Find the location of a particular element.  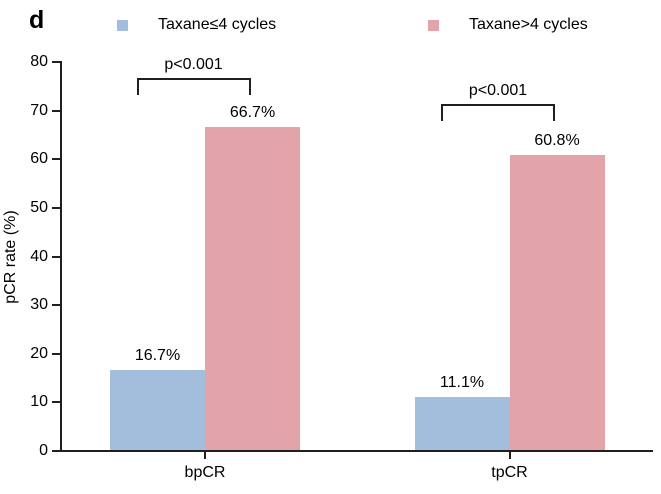

legend-item-taxane-le4-cycles: Taxane≤4 cycles is located at coordinates (196, 25).